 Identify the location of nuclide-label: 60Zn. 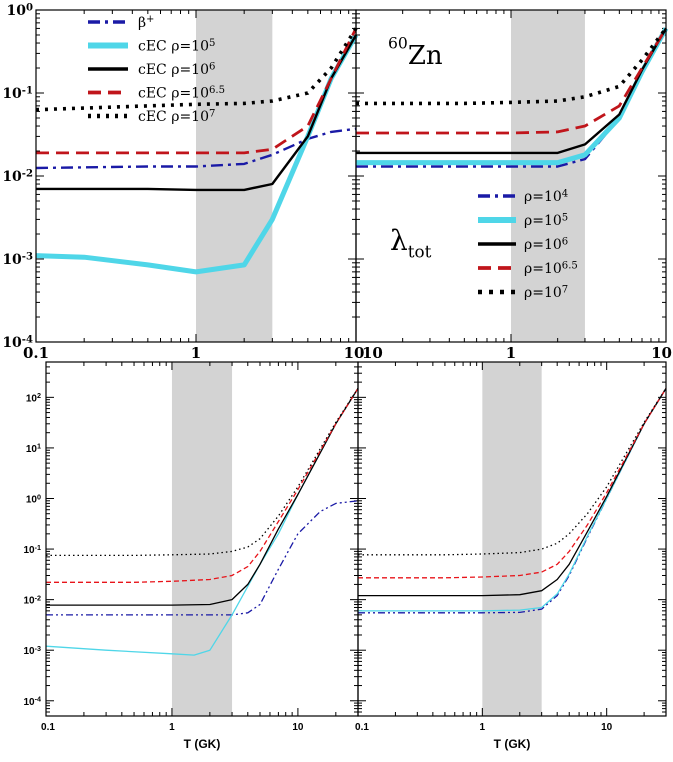
(415, 53).